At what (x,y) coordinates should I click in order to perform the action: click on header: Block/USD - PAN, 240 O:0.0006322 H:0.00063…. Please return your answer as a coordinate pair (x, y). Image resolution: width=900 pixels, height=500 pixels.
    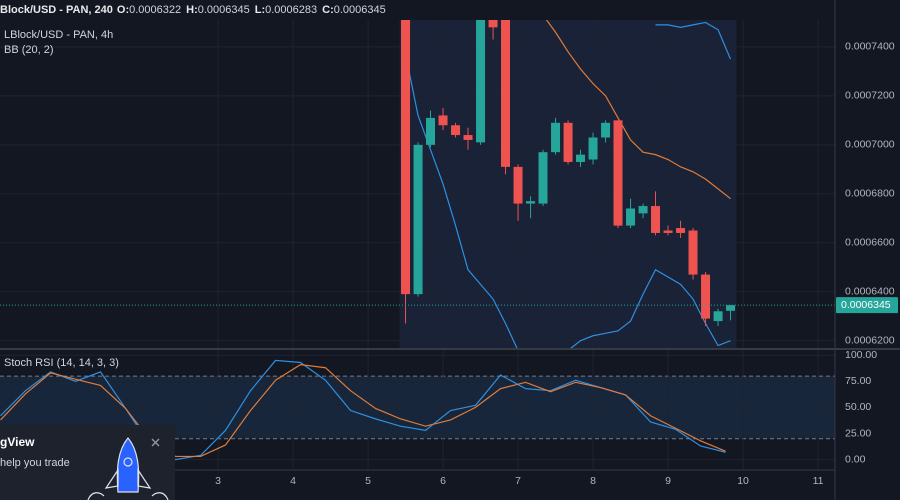
    Looking at the image, I should click on (193, 10).